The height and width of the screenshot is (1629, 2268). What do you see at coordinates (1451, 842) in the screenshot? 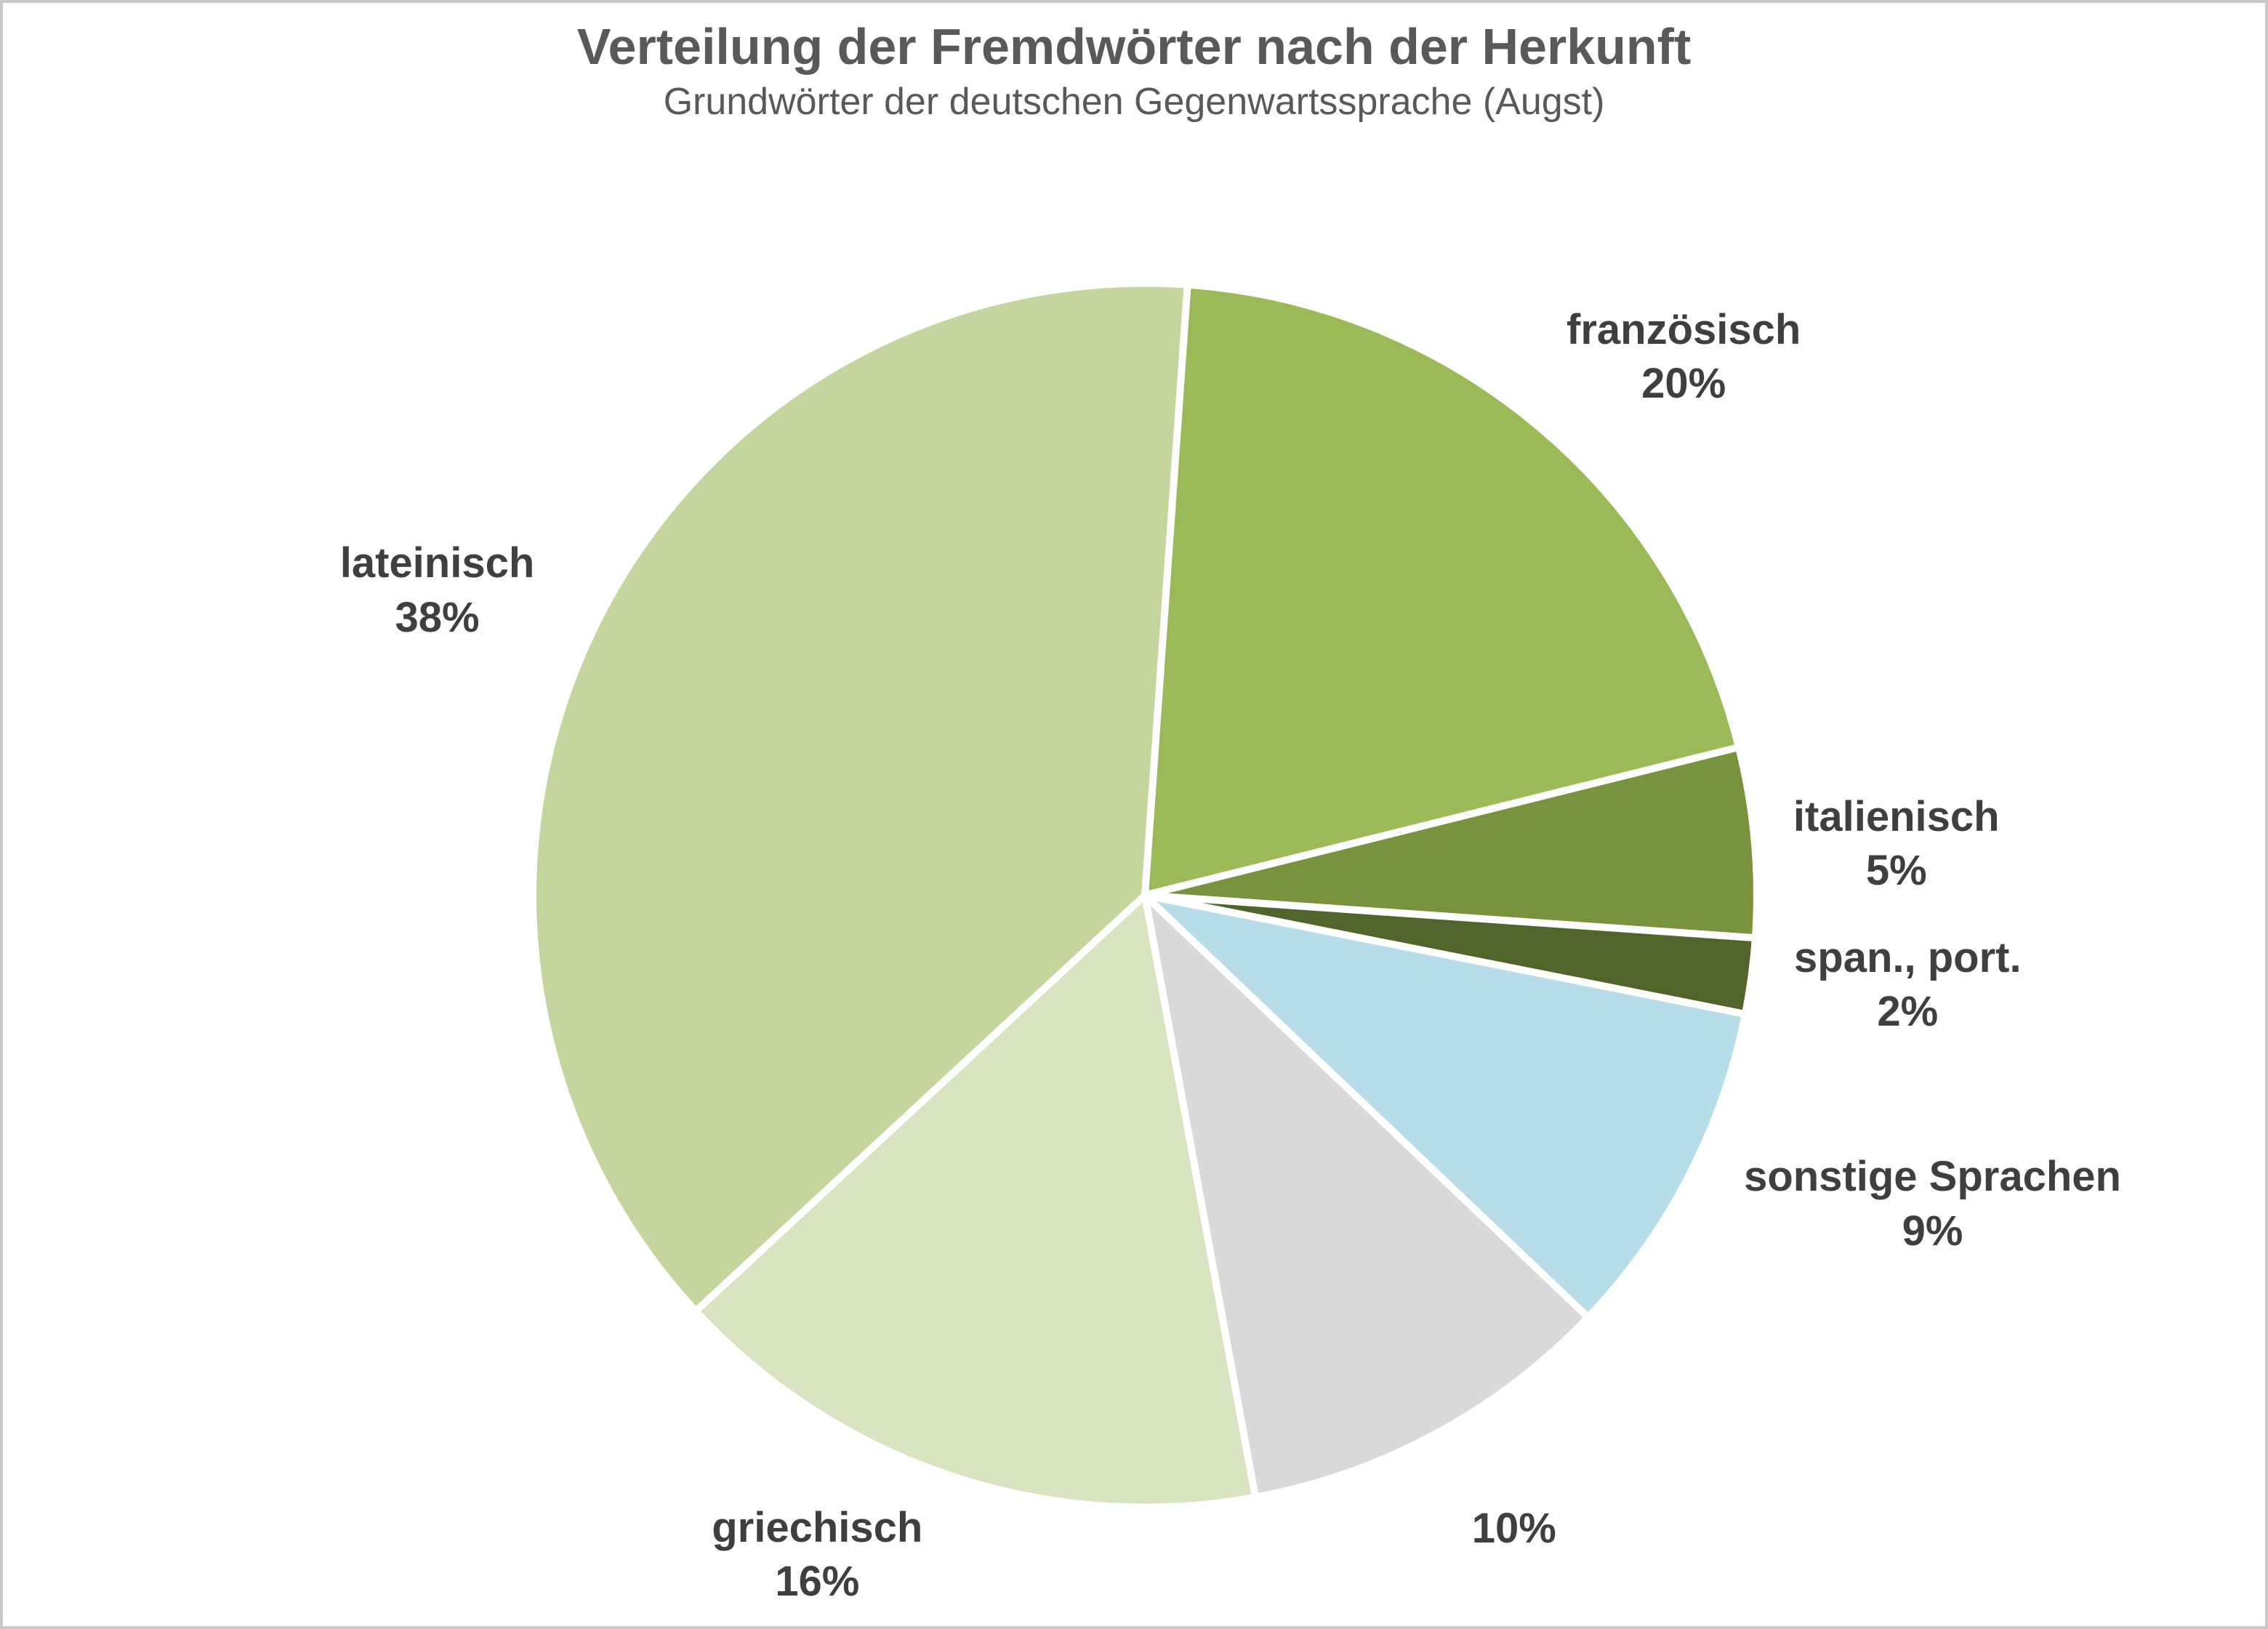
I see `pie-slice-italienisch` at bounding box center [1451, 842].